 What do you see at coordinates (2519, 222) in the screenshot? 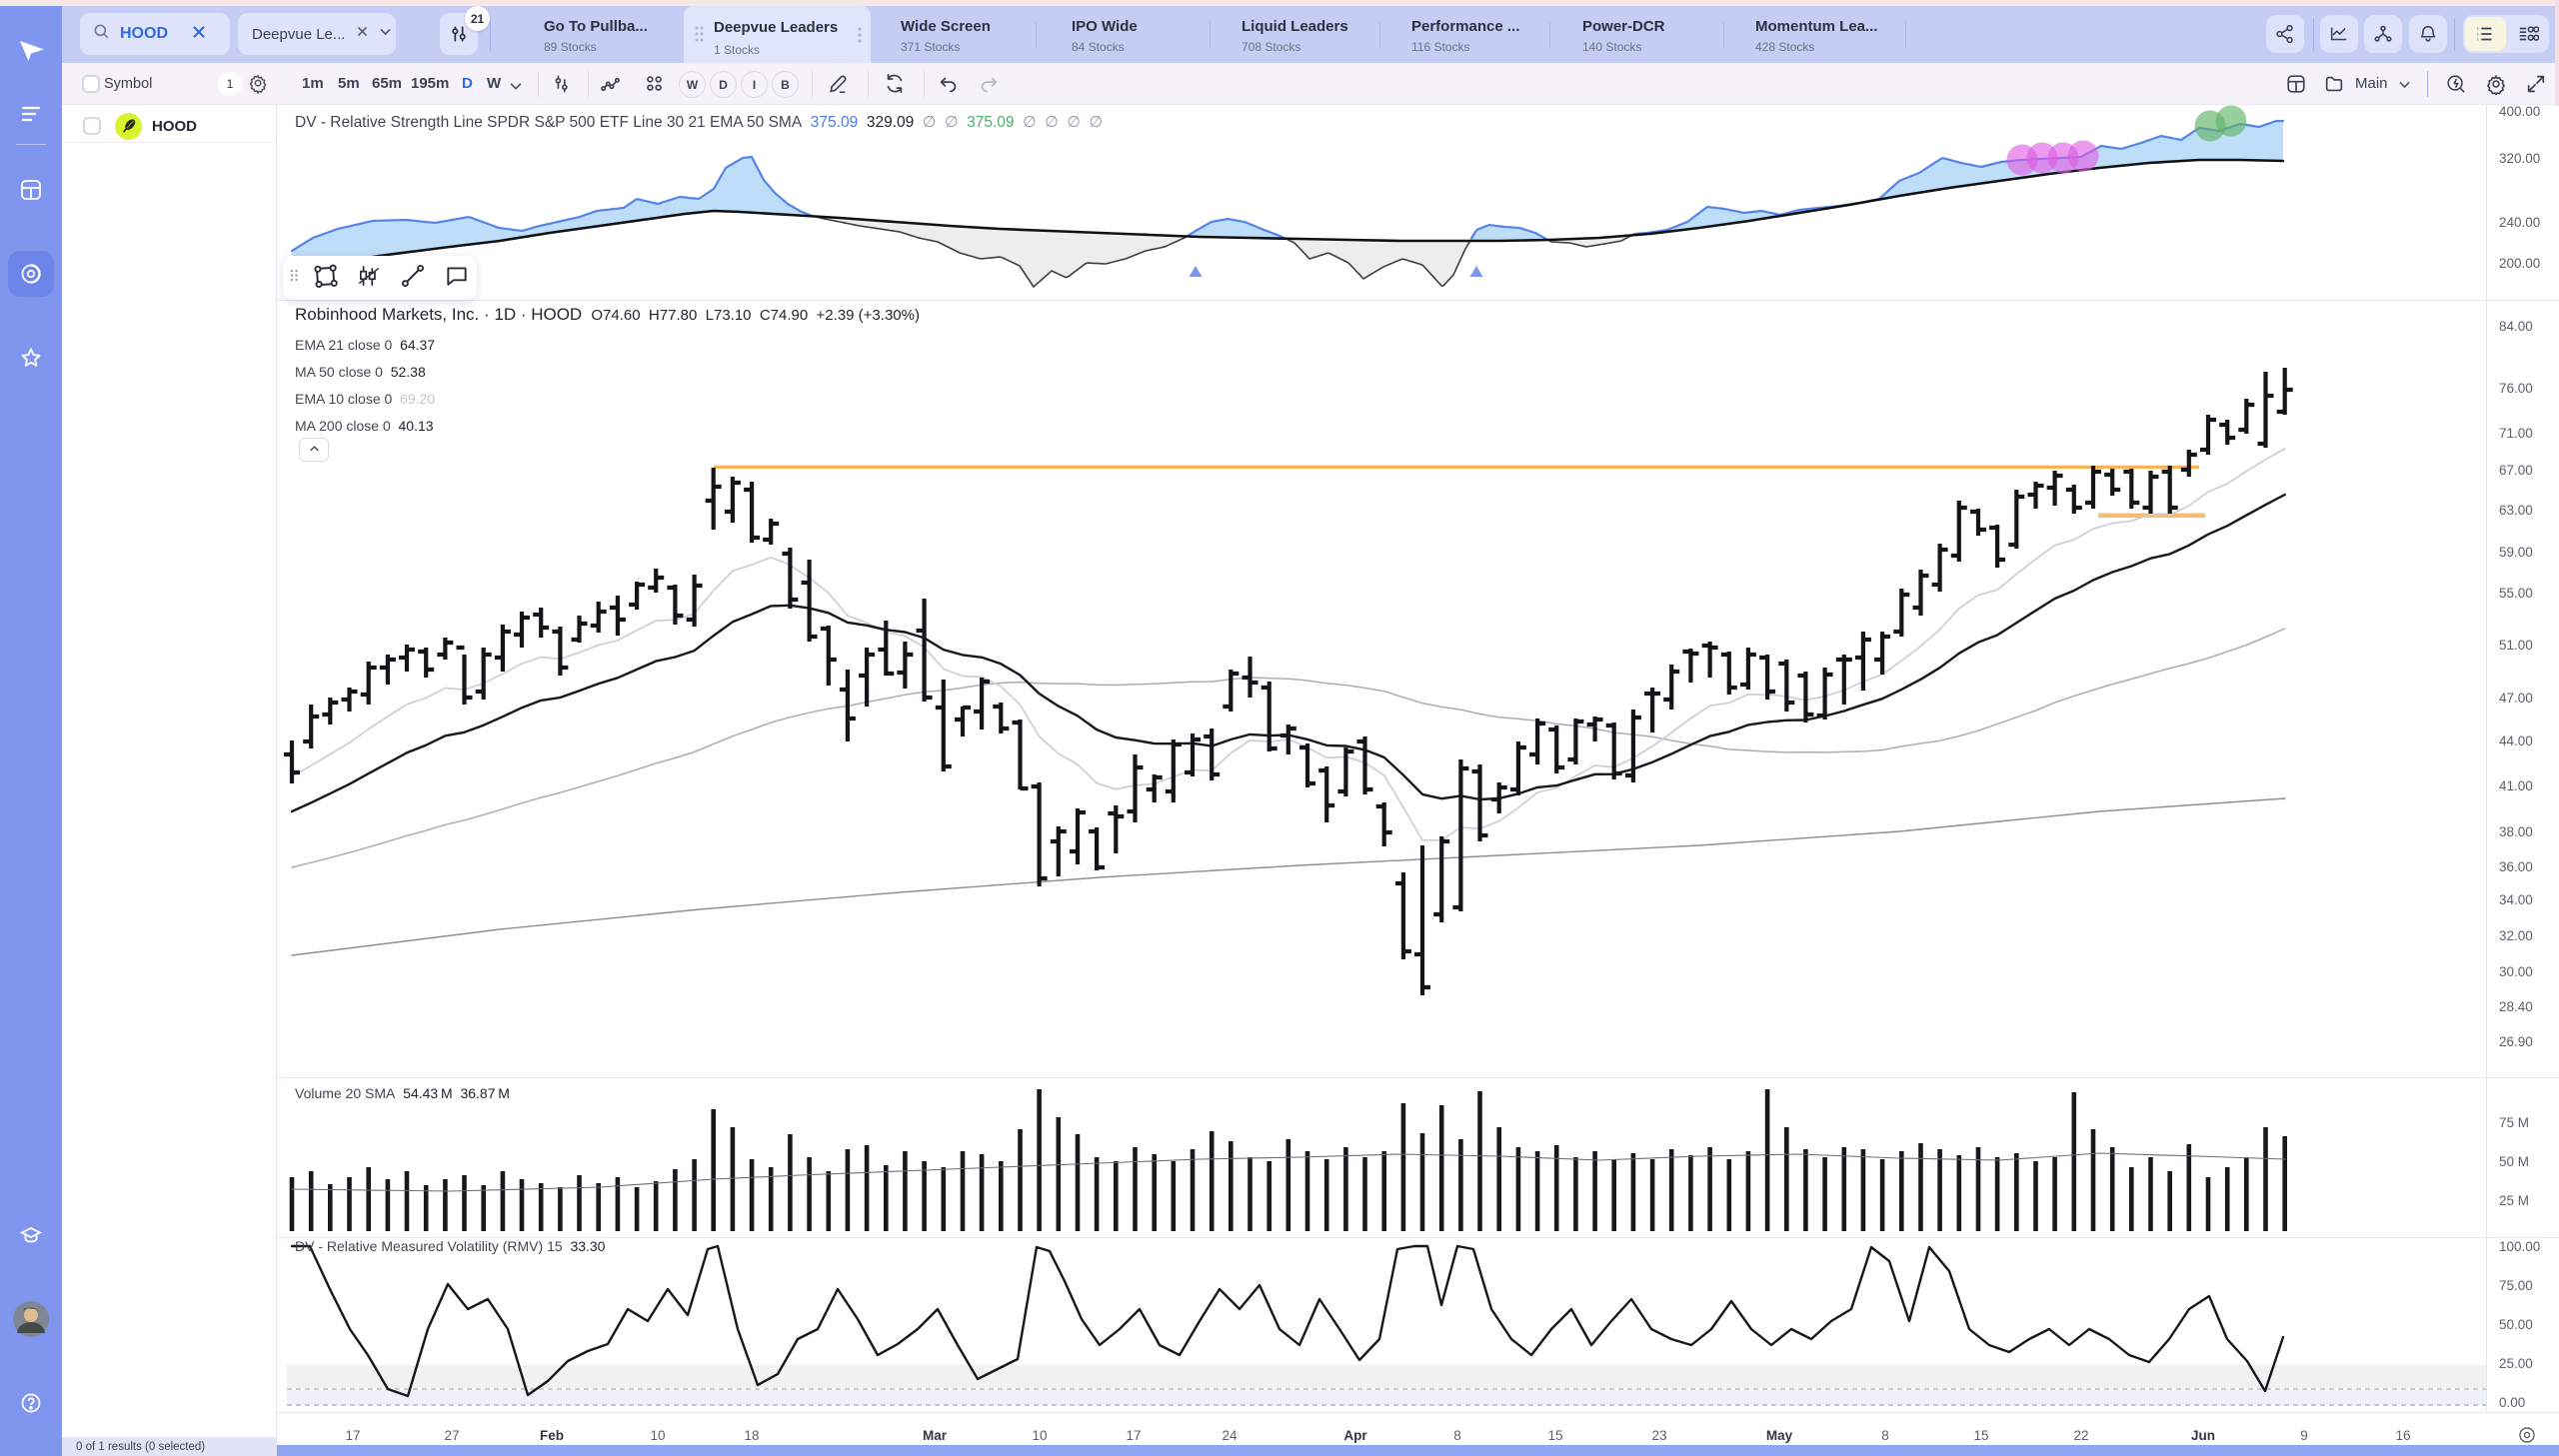
I see `svg-text: 240.00` at bounding box center [2519, 222].